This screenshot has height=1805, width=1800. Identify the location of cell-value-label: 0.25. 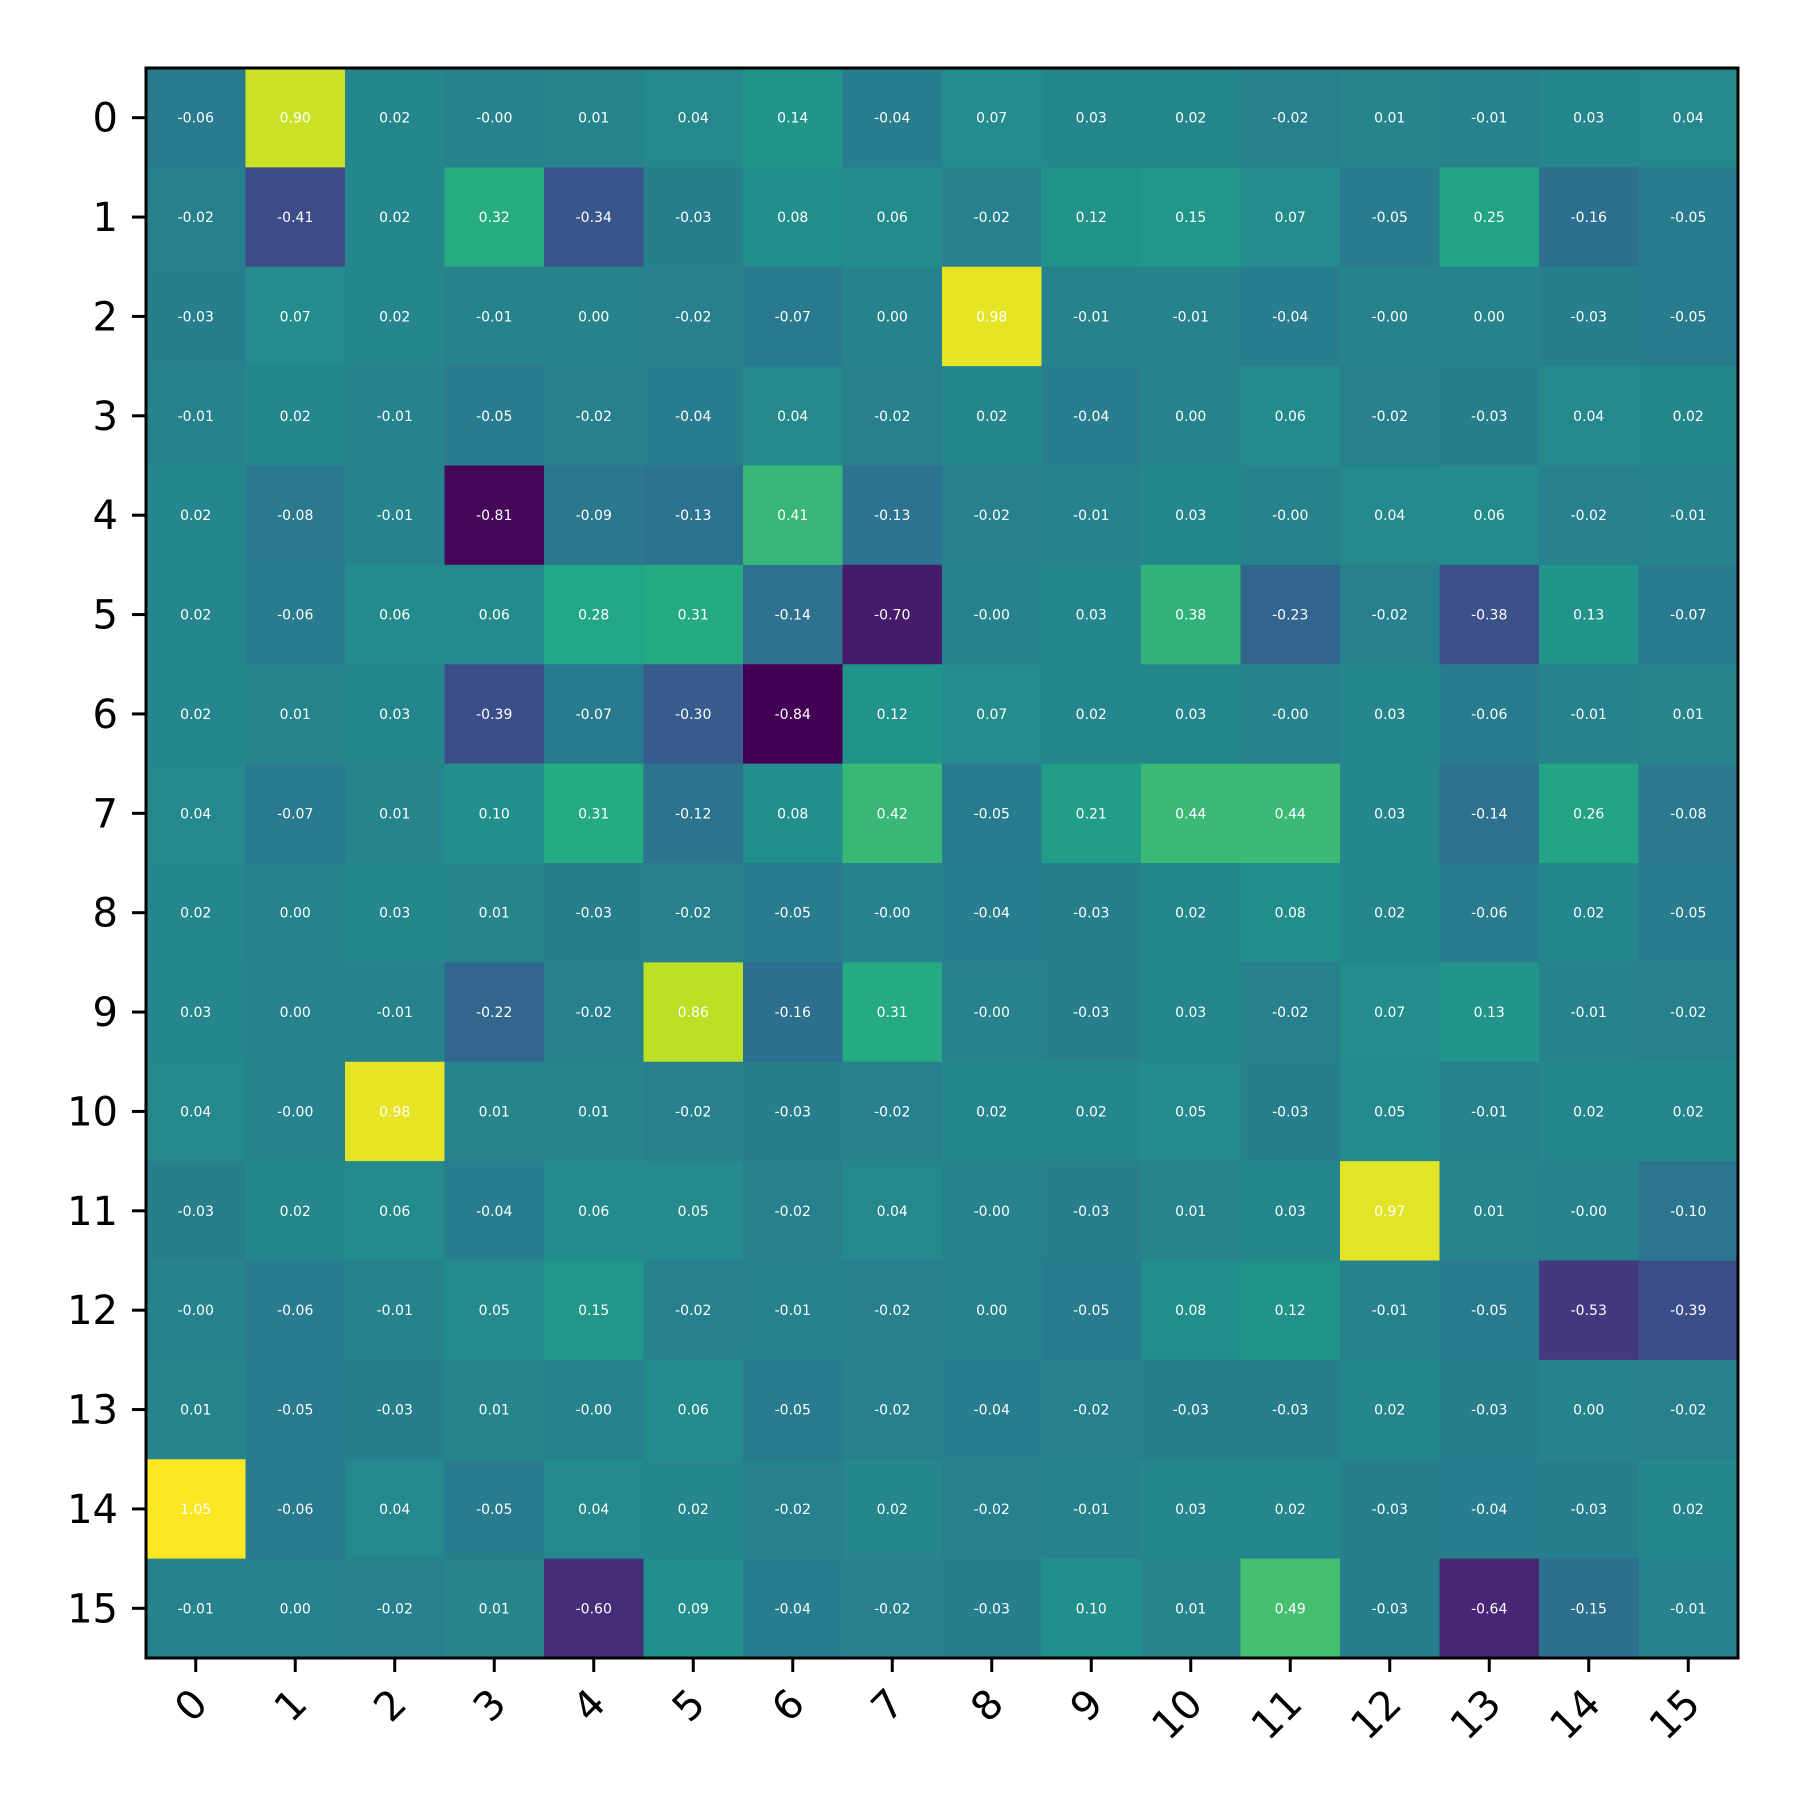
(1489, 218).